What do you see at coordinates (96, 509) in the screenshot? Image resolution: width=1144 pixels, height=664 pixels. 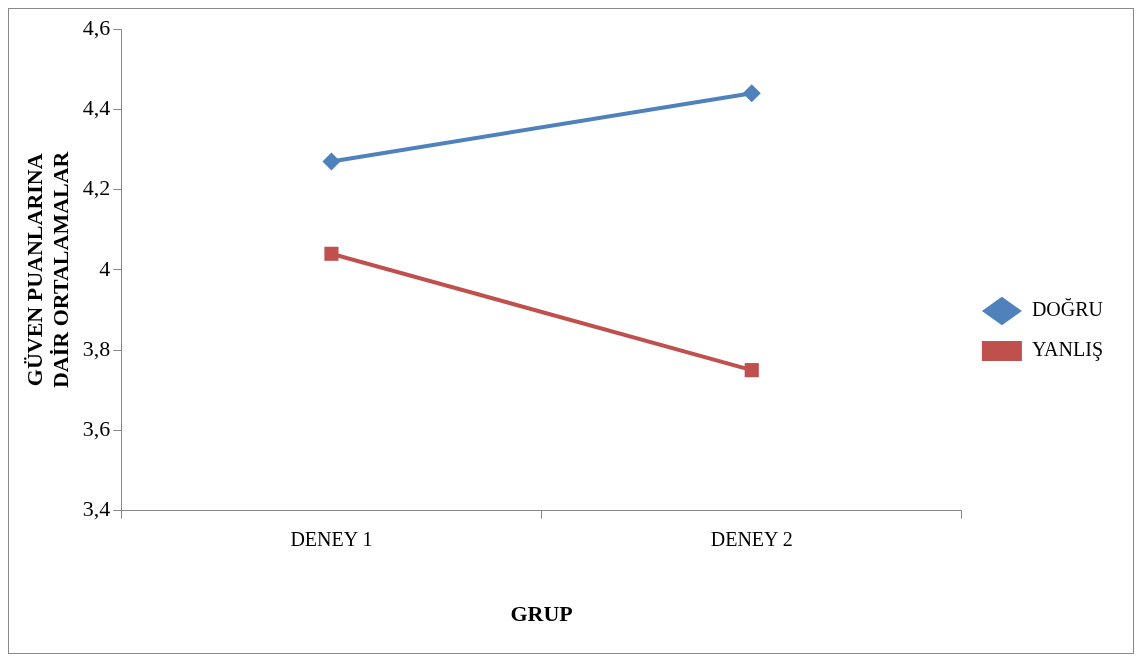 I see `y-tick-label: 3,4` at bounding box center [96, 509].